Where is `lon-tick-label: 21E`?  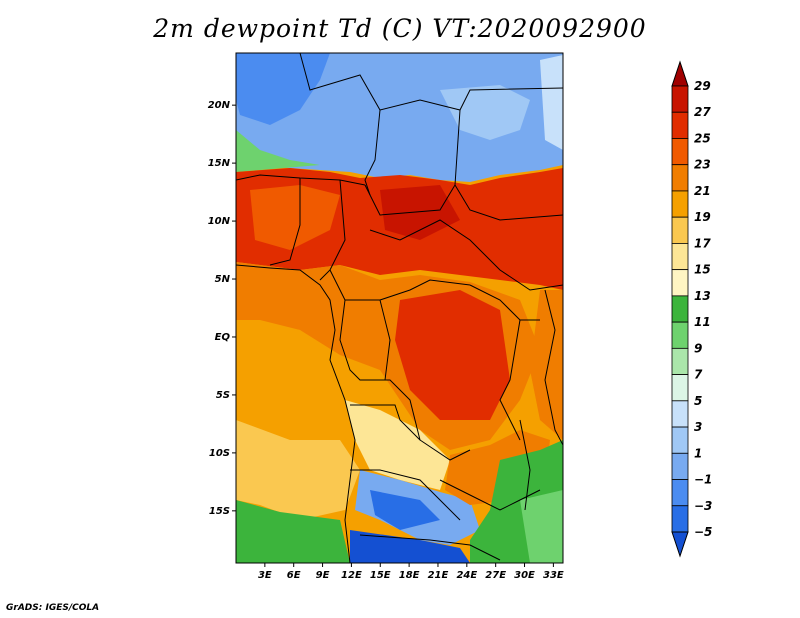 lon-tick-label: 21E is located at coordinates (438, 575).